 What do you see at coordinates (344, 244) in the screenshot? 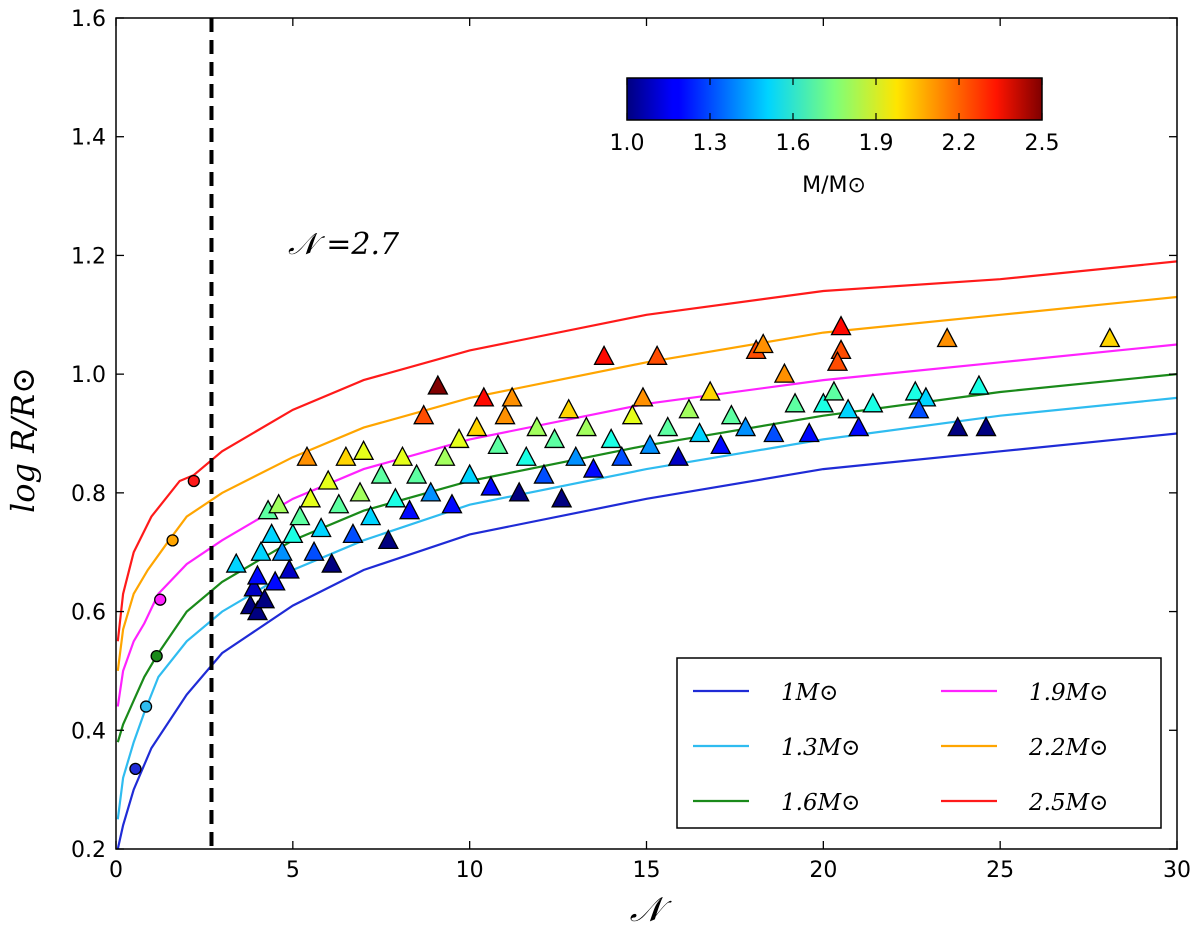
I see `threshold-annotation: 𝒩 =2.7` at bounding box center [344, 244].